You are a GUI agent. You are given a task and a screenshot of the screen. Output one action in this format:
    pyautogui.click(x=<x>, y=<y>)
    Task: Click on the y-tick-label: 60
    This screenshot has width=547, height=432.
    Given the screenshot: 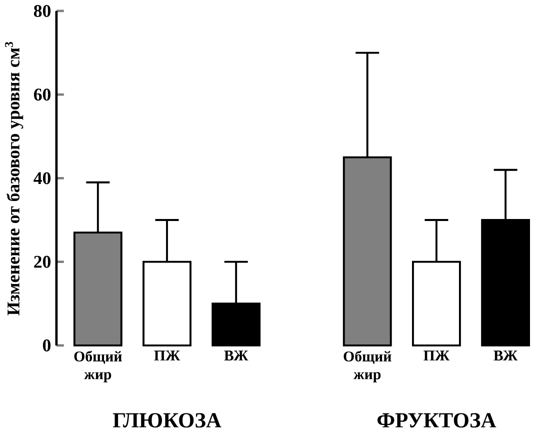 What is the action you would take?
    pyautogui.click(x=42, y=94)
    